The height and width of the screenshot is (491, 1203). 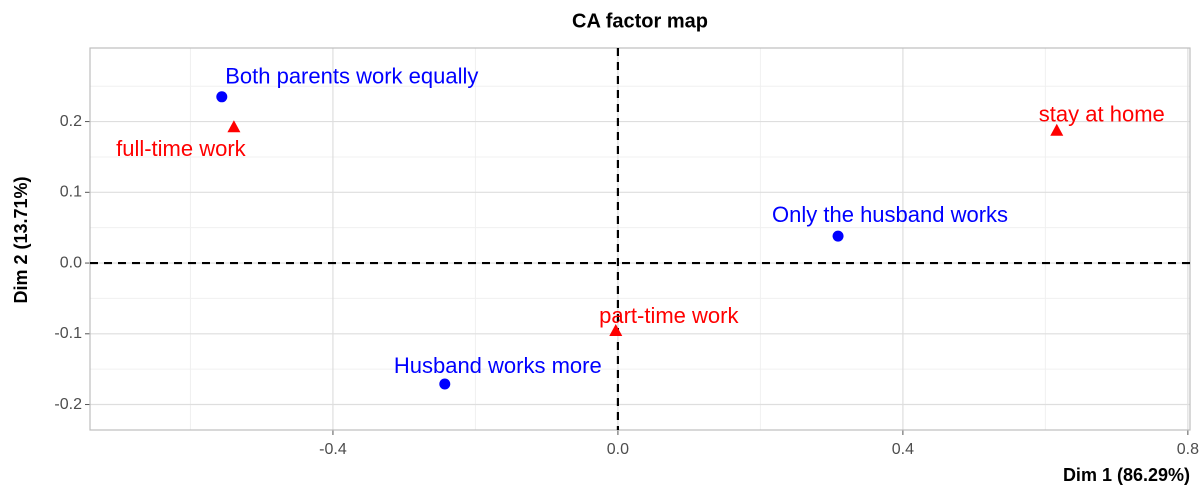 What do you see at coordinates (351, 76) in the screenshot?
I see `point-label: Both parents work equally` at bounding box center [351, 76].